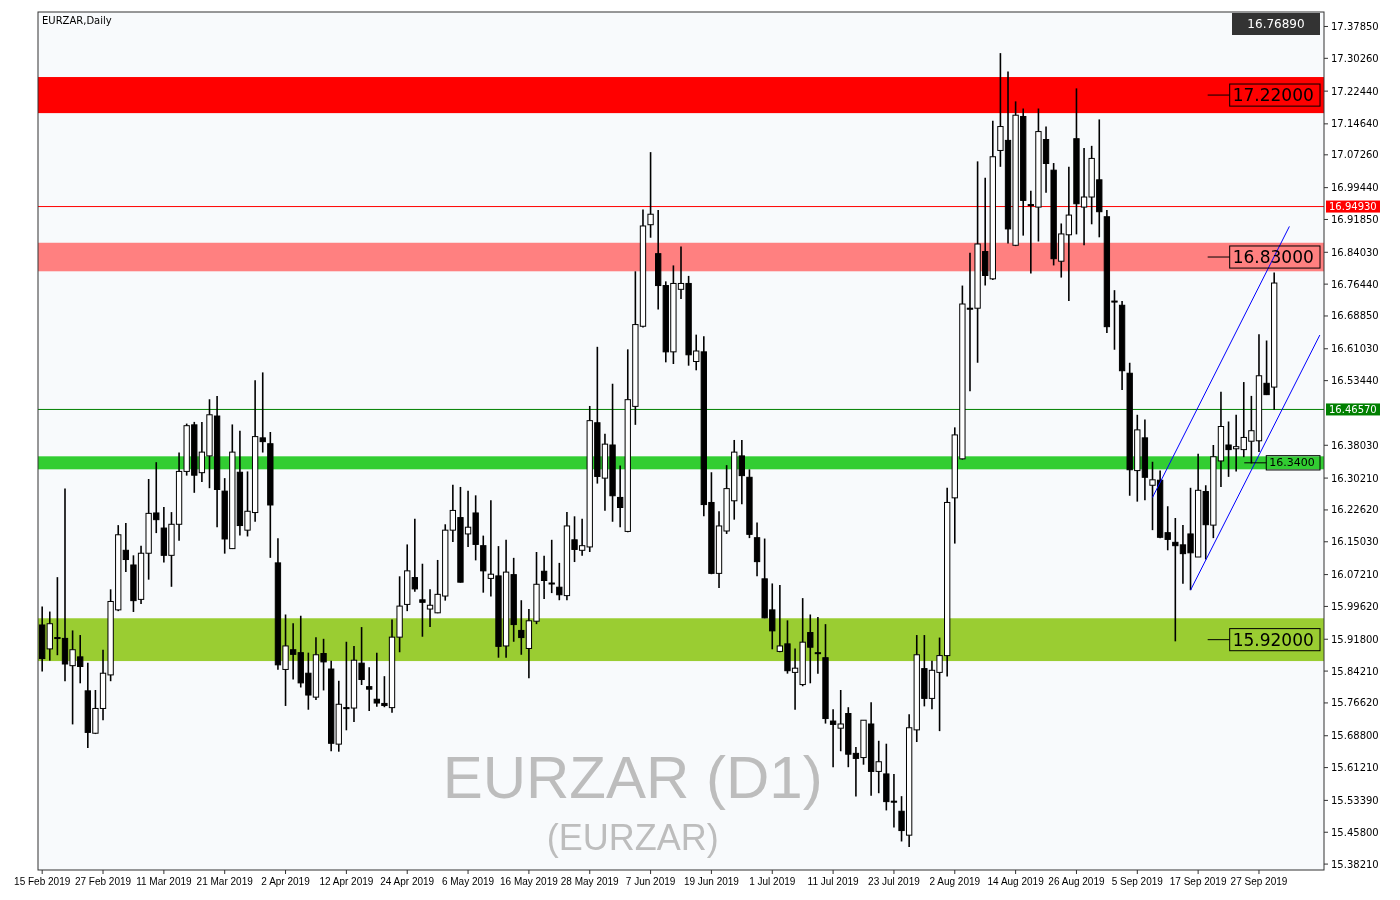  Describe the element at coordinates (1355, 26) in the screenshot. I see `y-tick-label: 17.37850` at that location.